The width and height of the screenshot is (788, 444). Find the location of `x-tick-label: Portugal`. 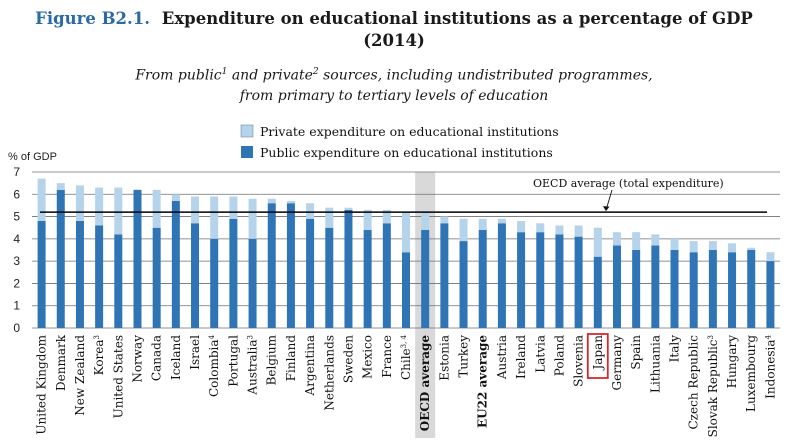

x-tick-label: Portugal is located at coordinates (233, 361).